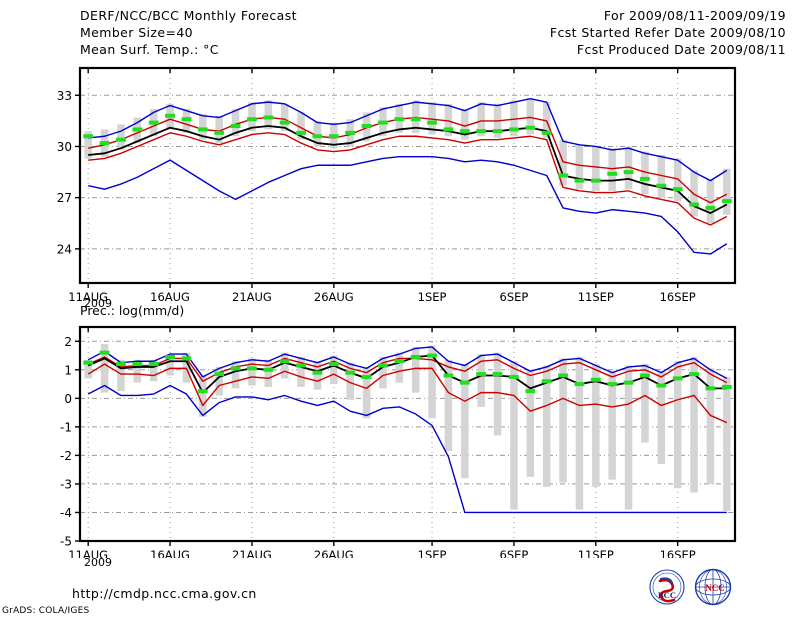 The width and height of the screenshot is (800, 618). What do you see at coordinates (137, 32) in the screenshot?
I see `member-size-label: Member Size=40` at bounding box center [137, 32].